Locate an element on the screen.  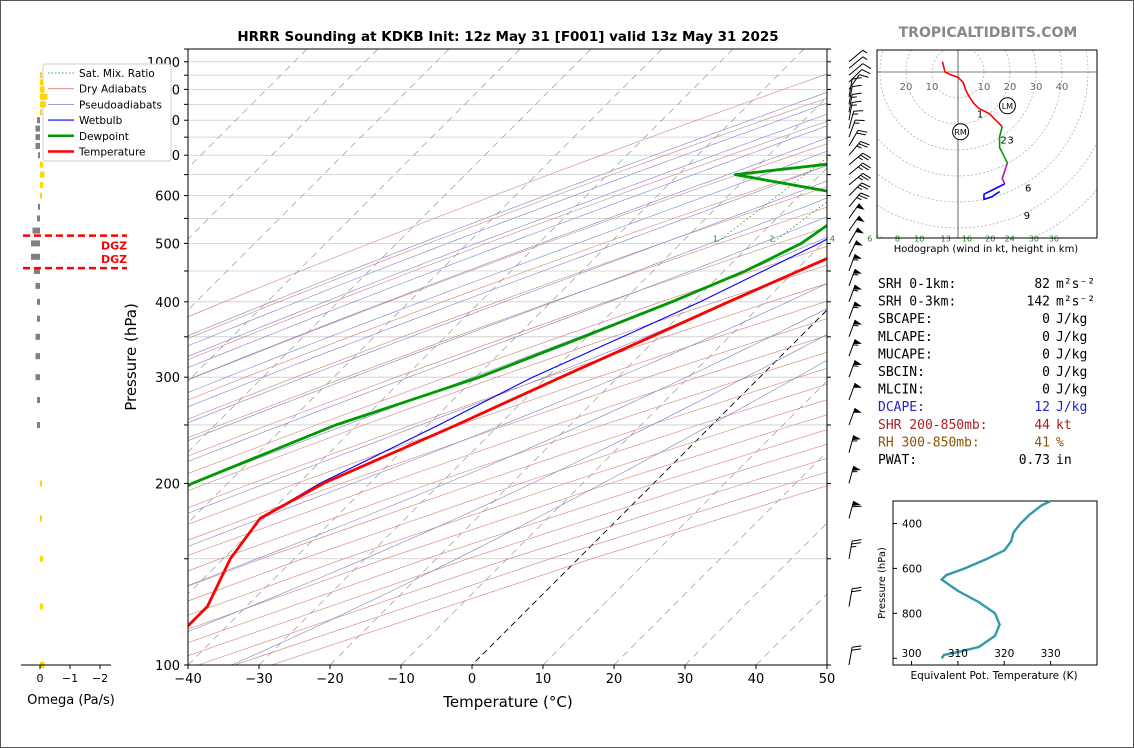
theta-e-x-tick-label: 330 is located at coordinates (1051, 654).